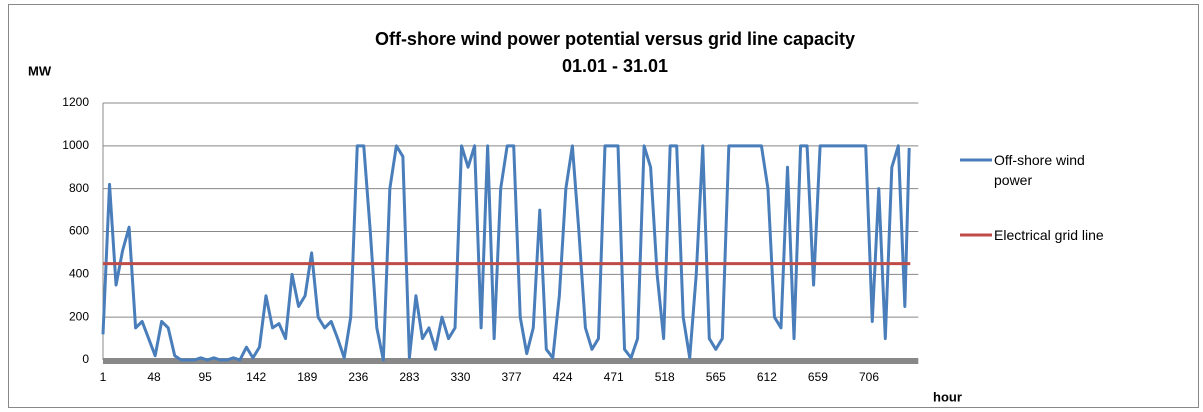  Describe the element at coordinates (75, 145) in the screenshot. I see `y-tick-label: 1000` at that location.